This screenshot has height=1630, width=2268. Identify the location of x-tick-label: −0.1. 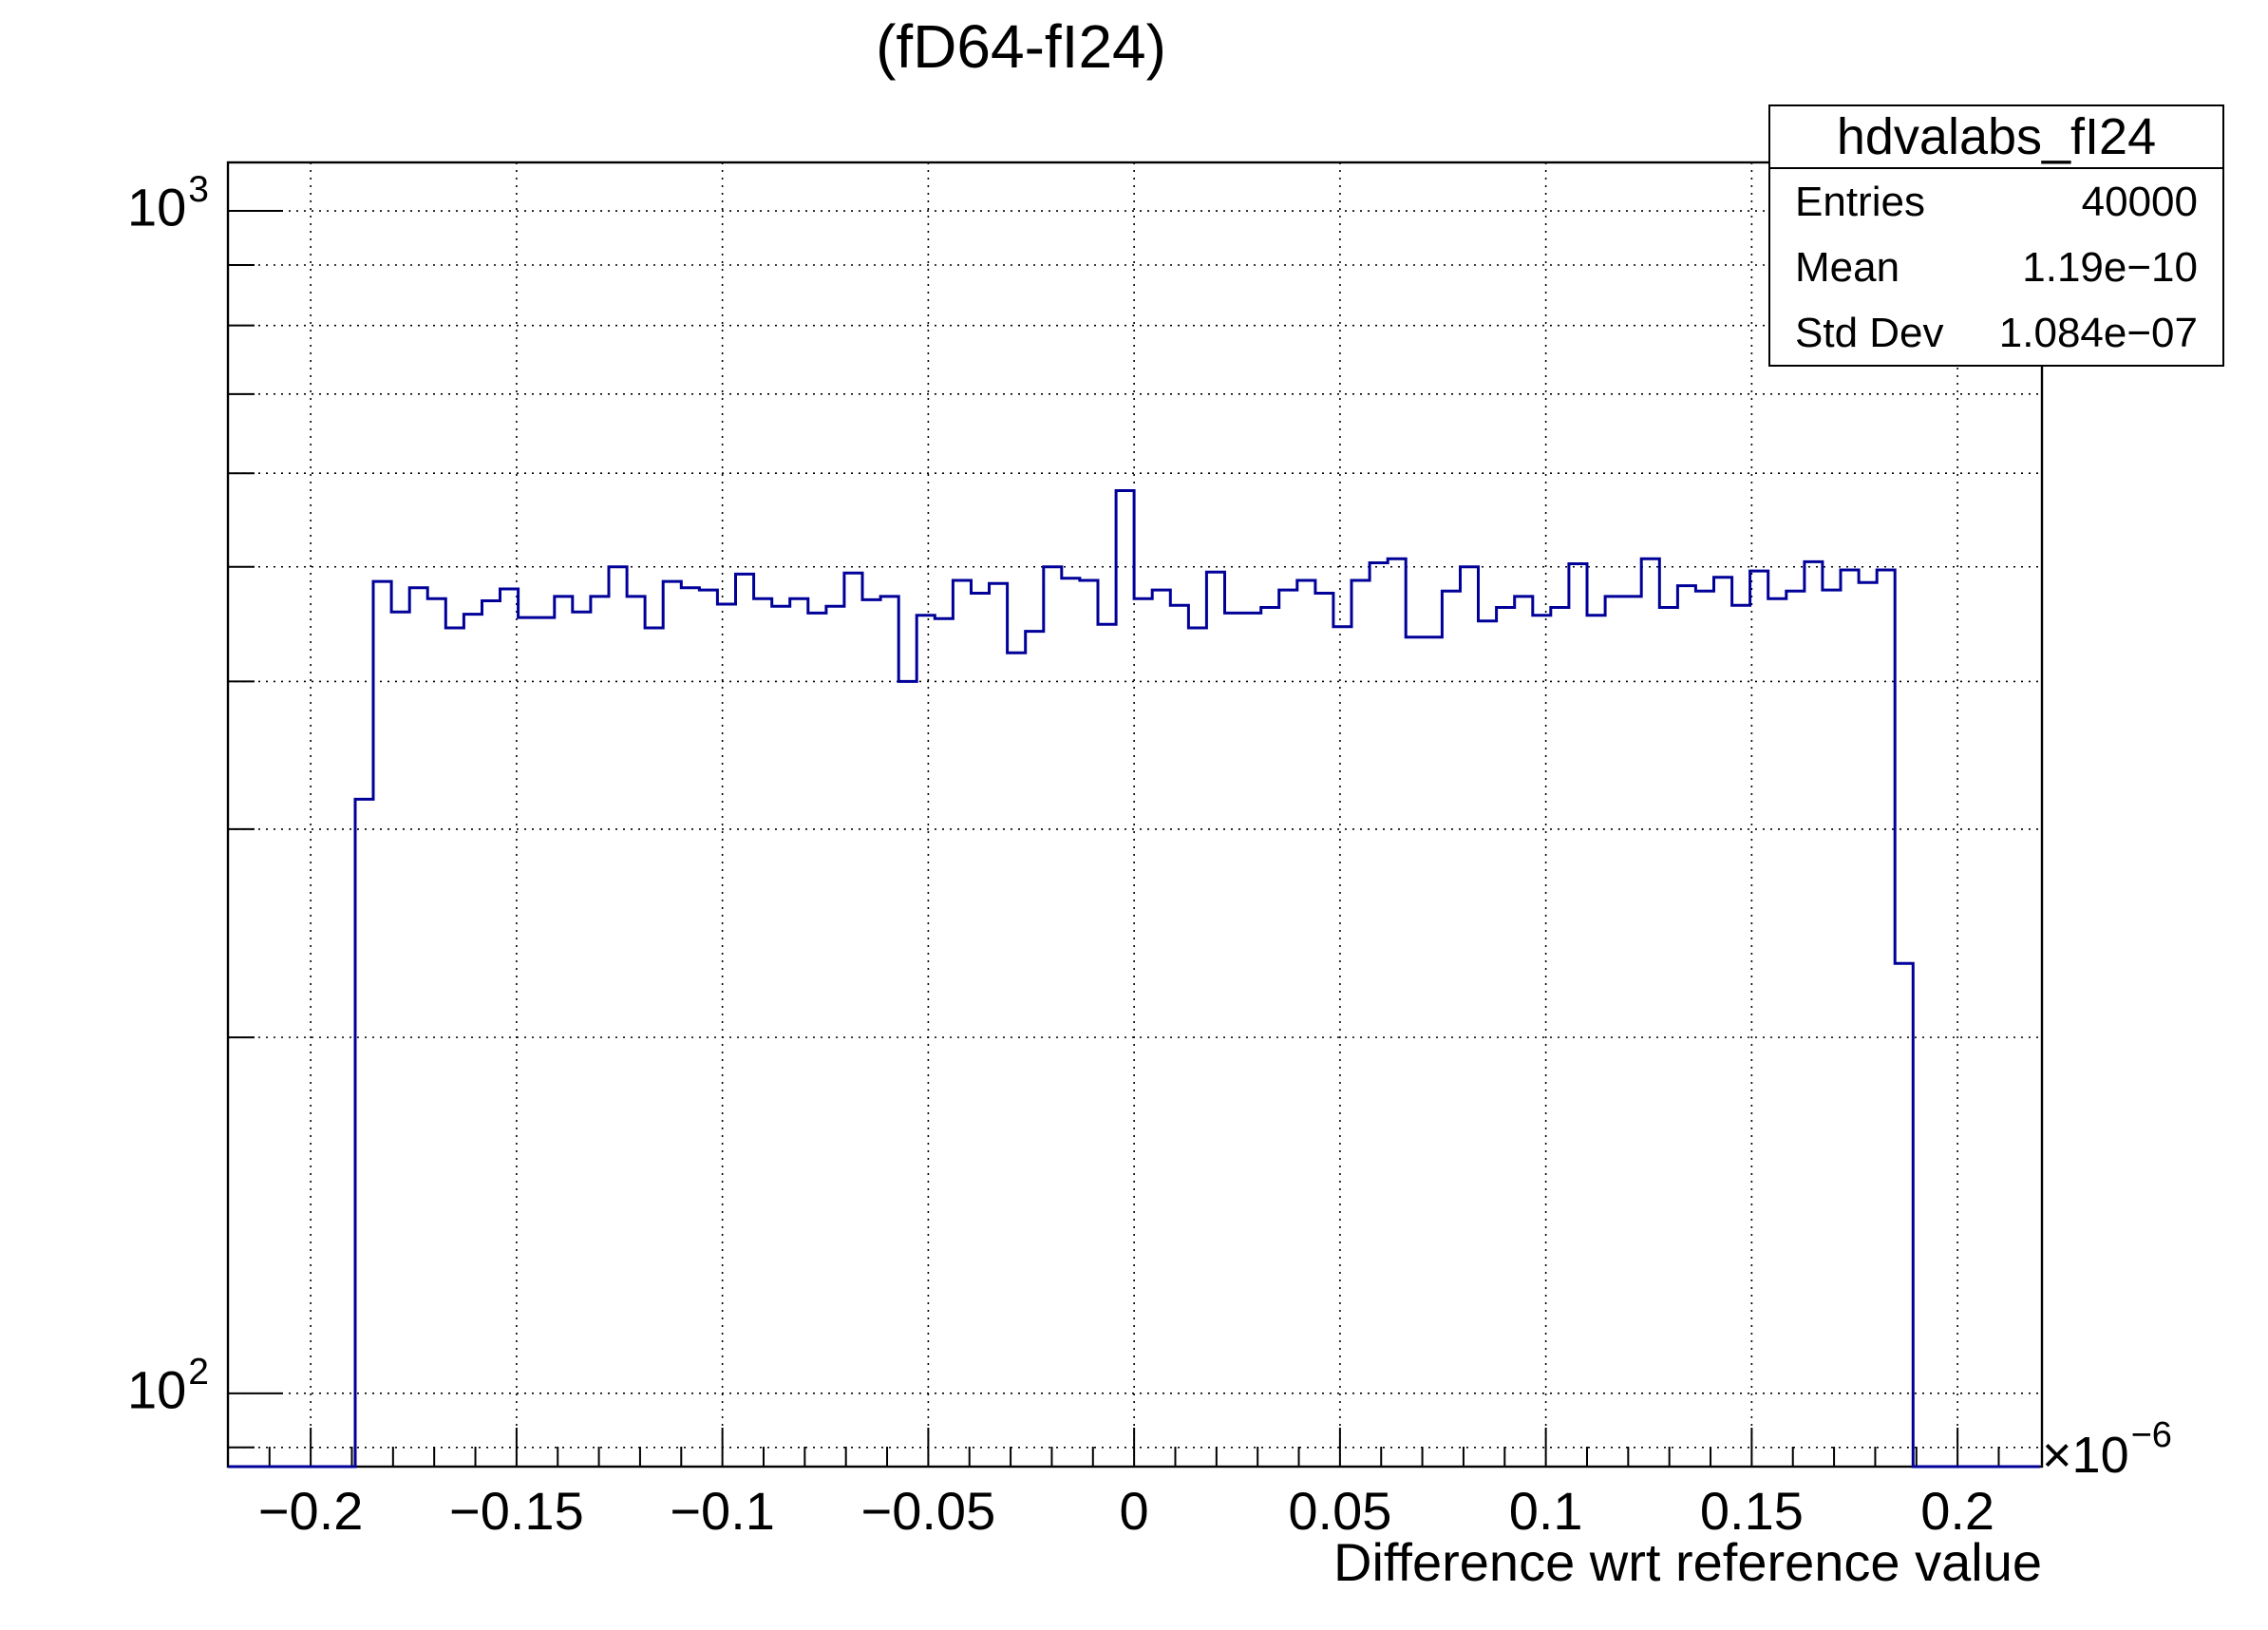
(723, 1511).